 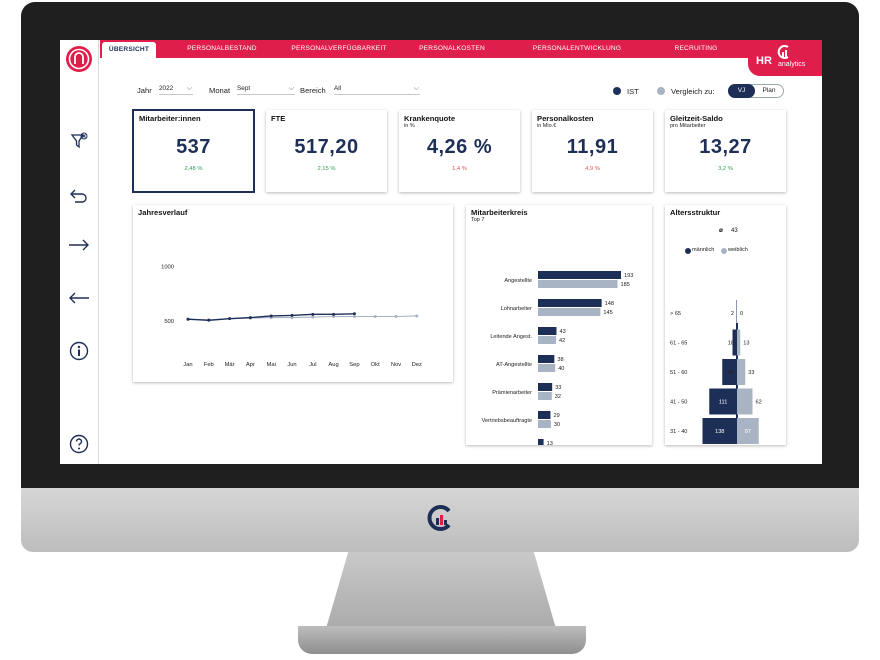 I want to click on kpi-subtitle: pro Mitarbeiter, so click(x=688, y=126).